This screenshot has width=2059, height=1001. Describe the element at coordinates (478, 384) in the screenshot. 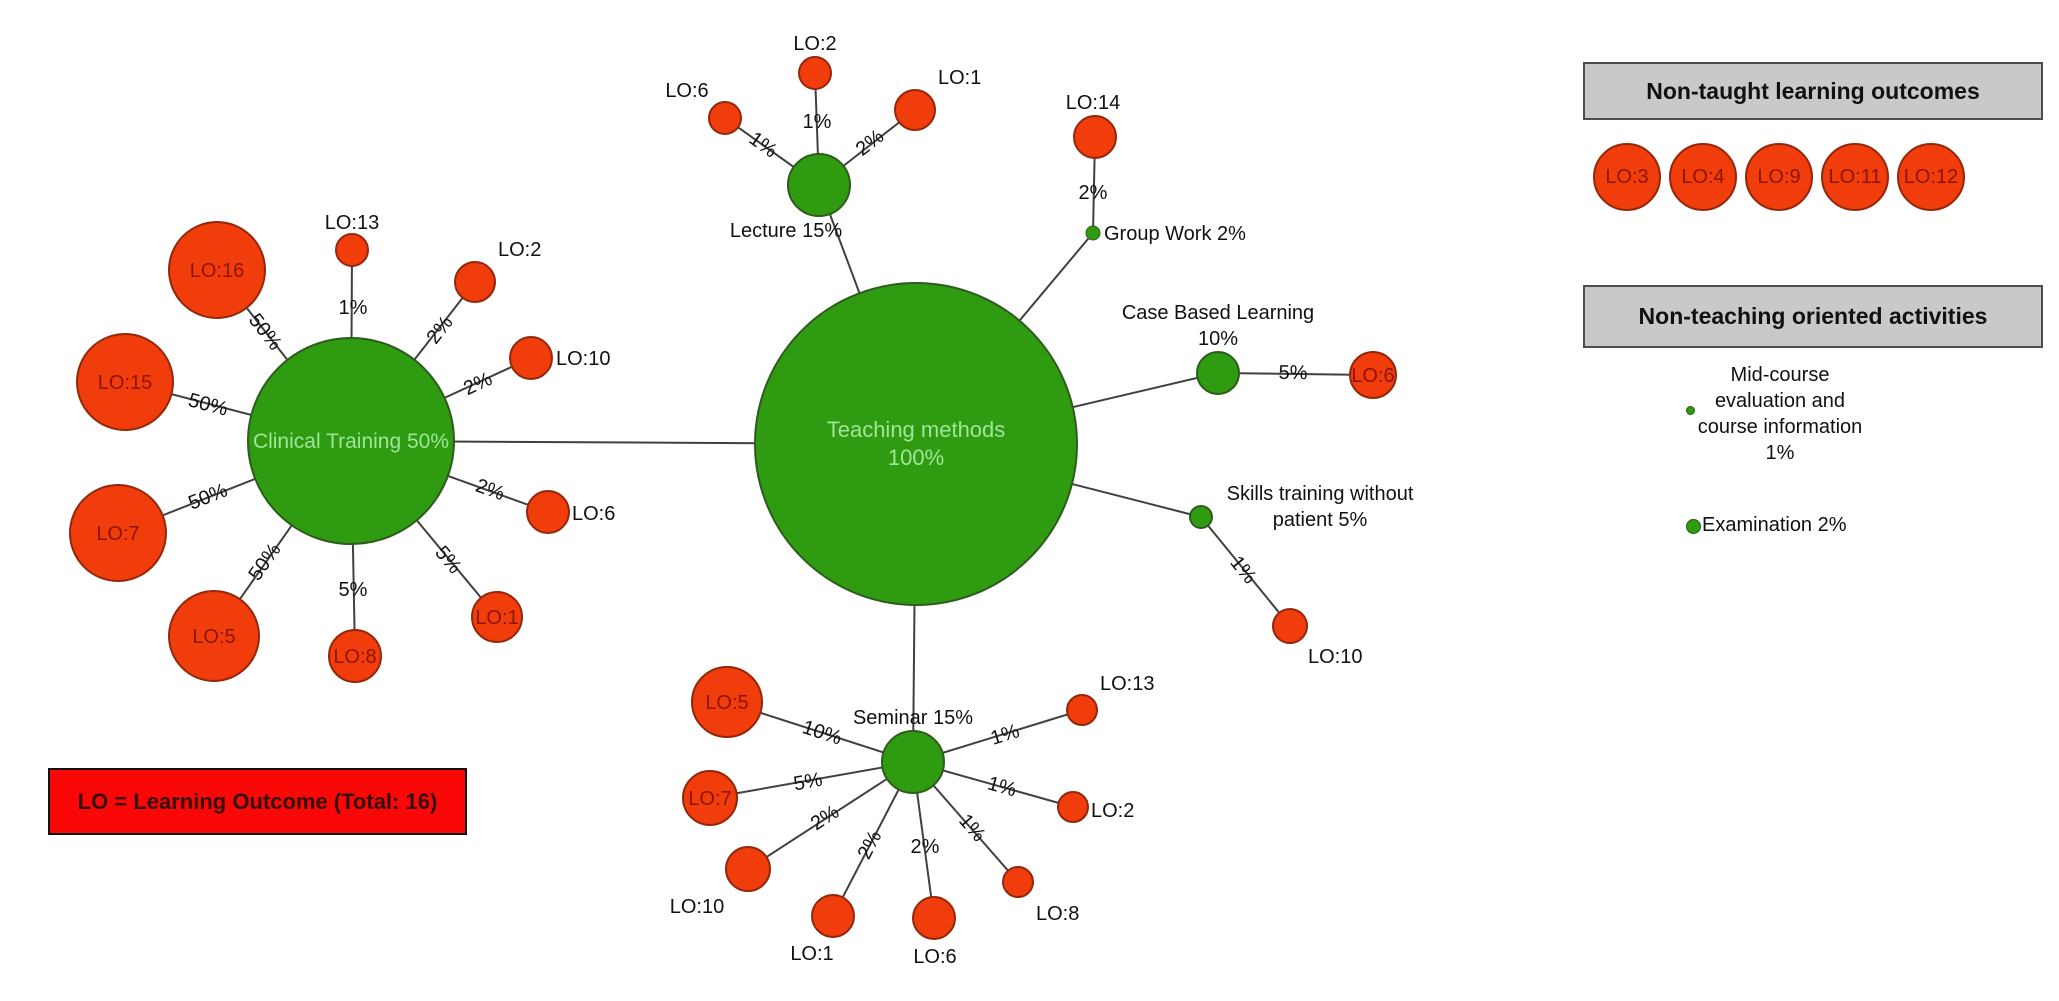

I see `edge-label-clinical-c10: 2%` at that location.